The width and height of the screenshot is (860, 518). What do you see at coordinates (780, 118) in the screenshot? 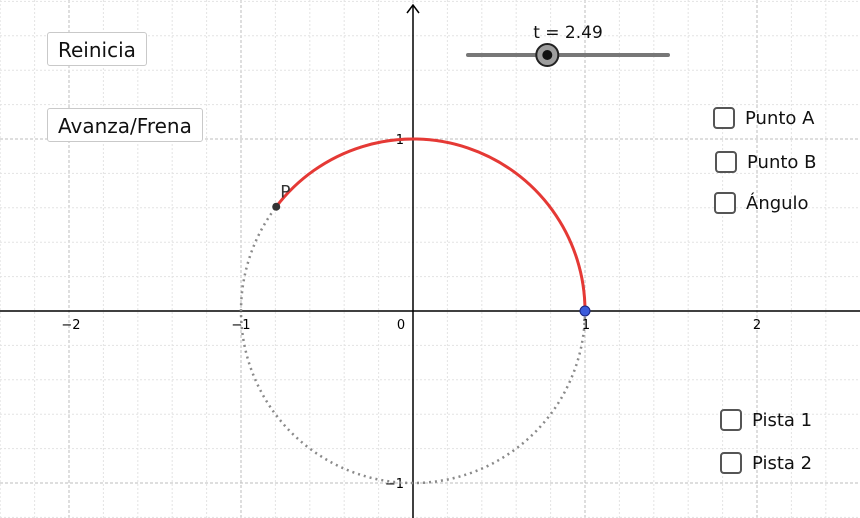
I see `checkbox-label: Punto A` at bounding box center [780, 118].